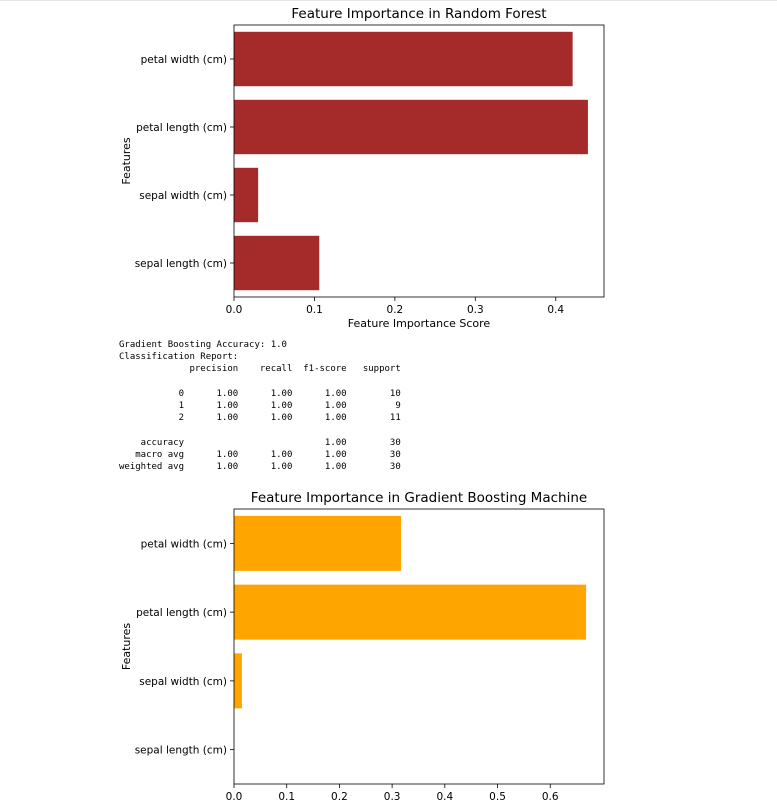  I want to click on chart-title: Feature Importance in Random Forest, so click(418, 14).